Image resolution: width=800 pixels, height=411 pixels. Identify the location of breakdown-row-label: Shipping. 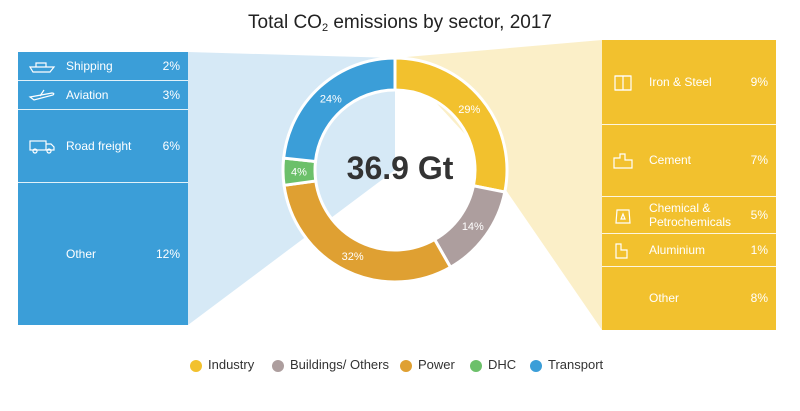
(89, 66).